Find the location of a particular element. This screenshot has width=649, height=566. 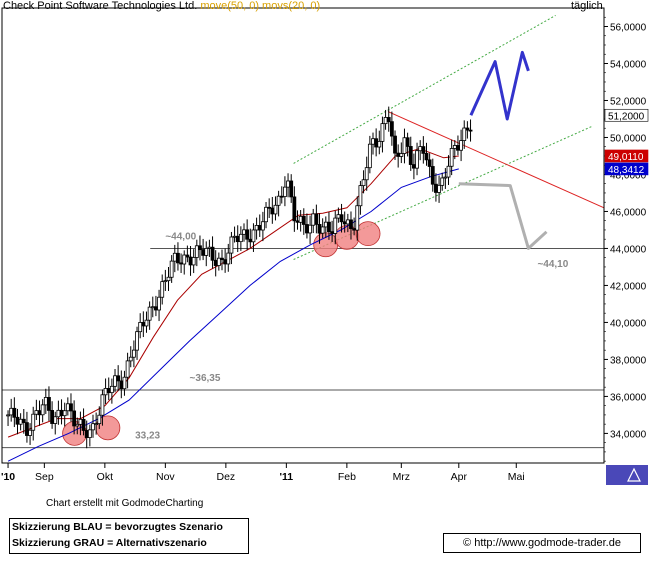

source-url-box: © http://www.godmode-trader.de is located at coordinates (542, 543).